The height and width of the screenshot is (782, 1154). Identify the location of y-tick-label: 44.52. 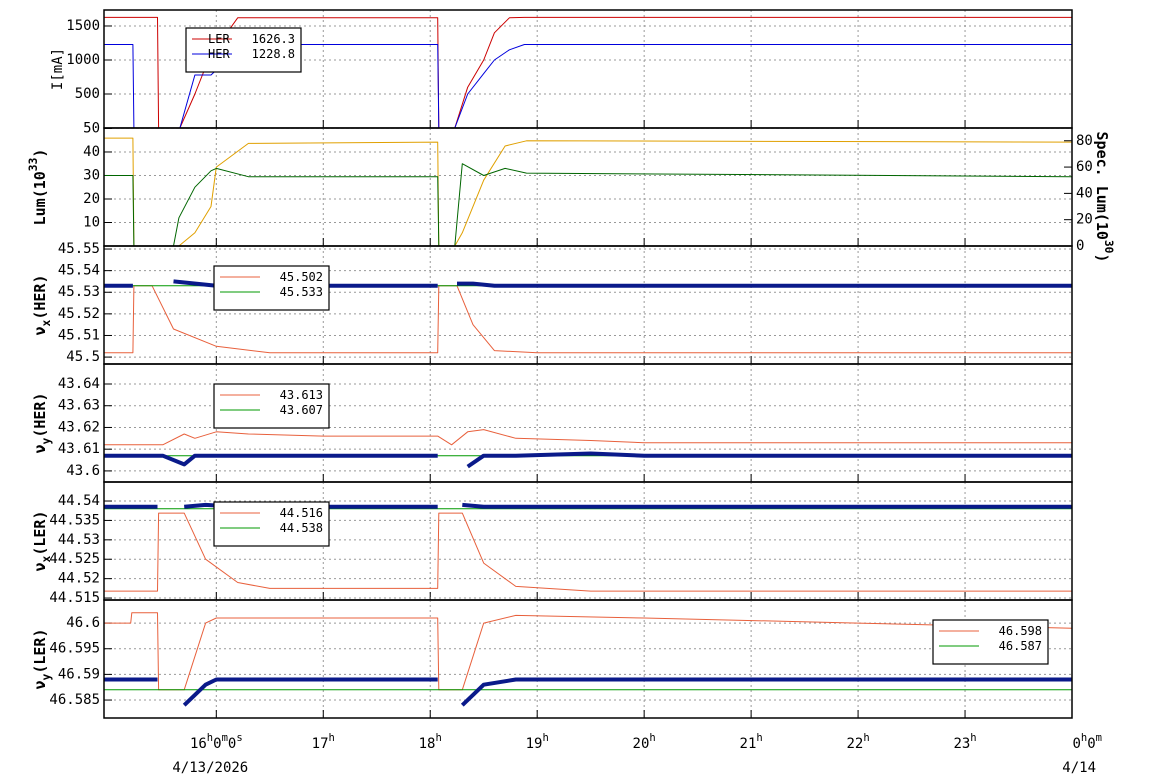
(79, 579).